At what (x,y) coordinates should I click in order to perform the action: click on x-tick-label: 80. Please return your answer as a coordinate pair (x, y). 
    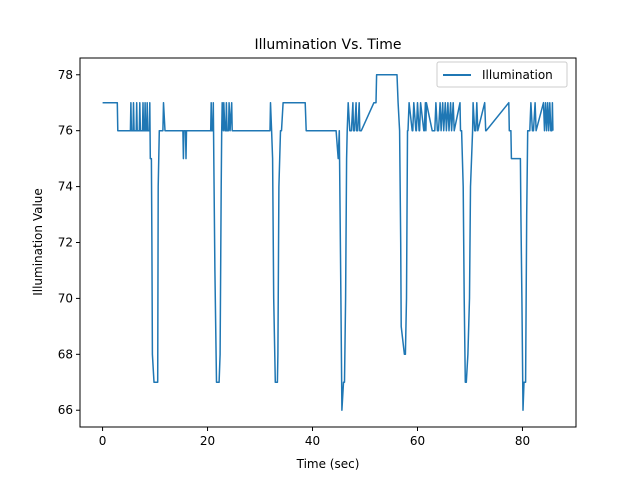
    Looking at the image, I should click on (522, 441).